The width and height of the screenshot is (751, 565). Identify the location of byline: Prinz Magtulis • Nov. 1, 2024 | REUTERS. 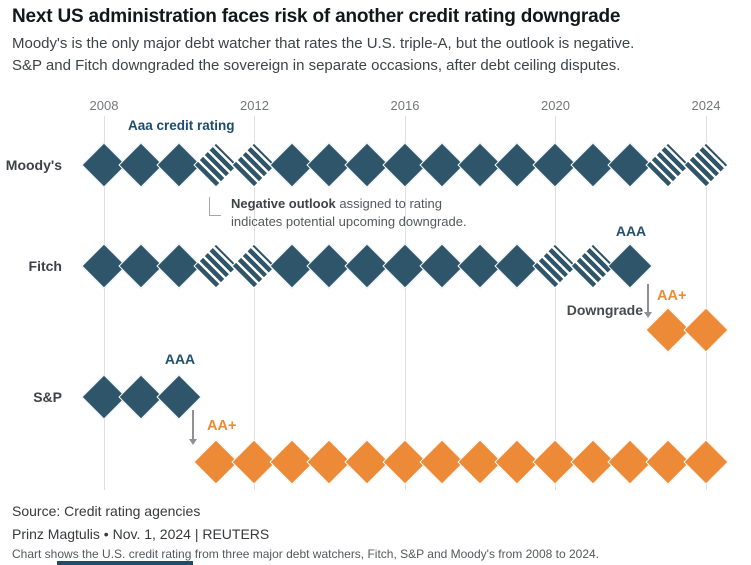
(141, 534).